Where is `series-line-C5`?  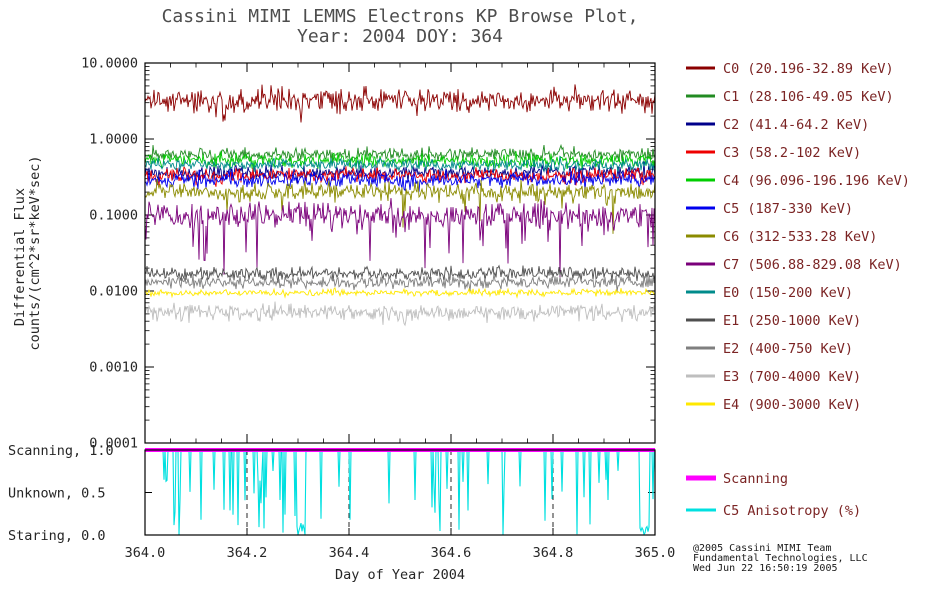 series-line-C5 is located at coordinates (400, 180).